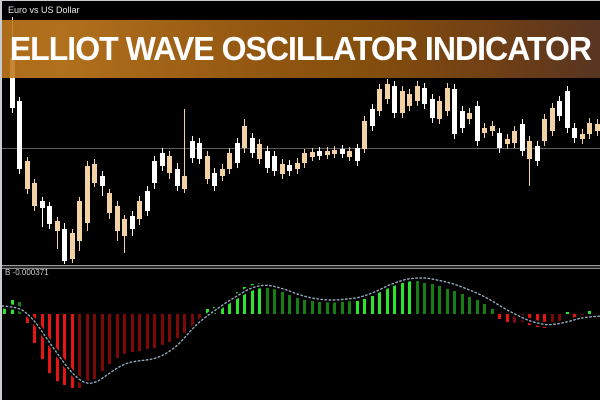  I want to click on panel-separator, so click(301, 267).